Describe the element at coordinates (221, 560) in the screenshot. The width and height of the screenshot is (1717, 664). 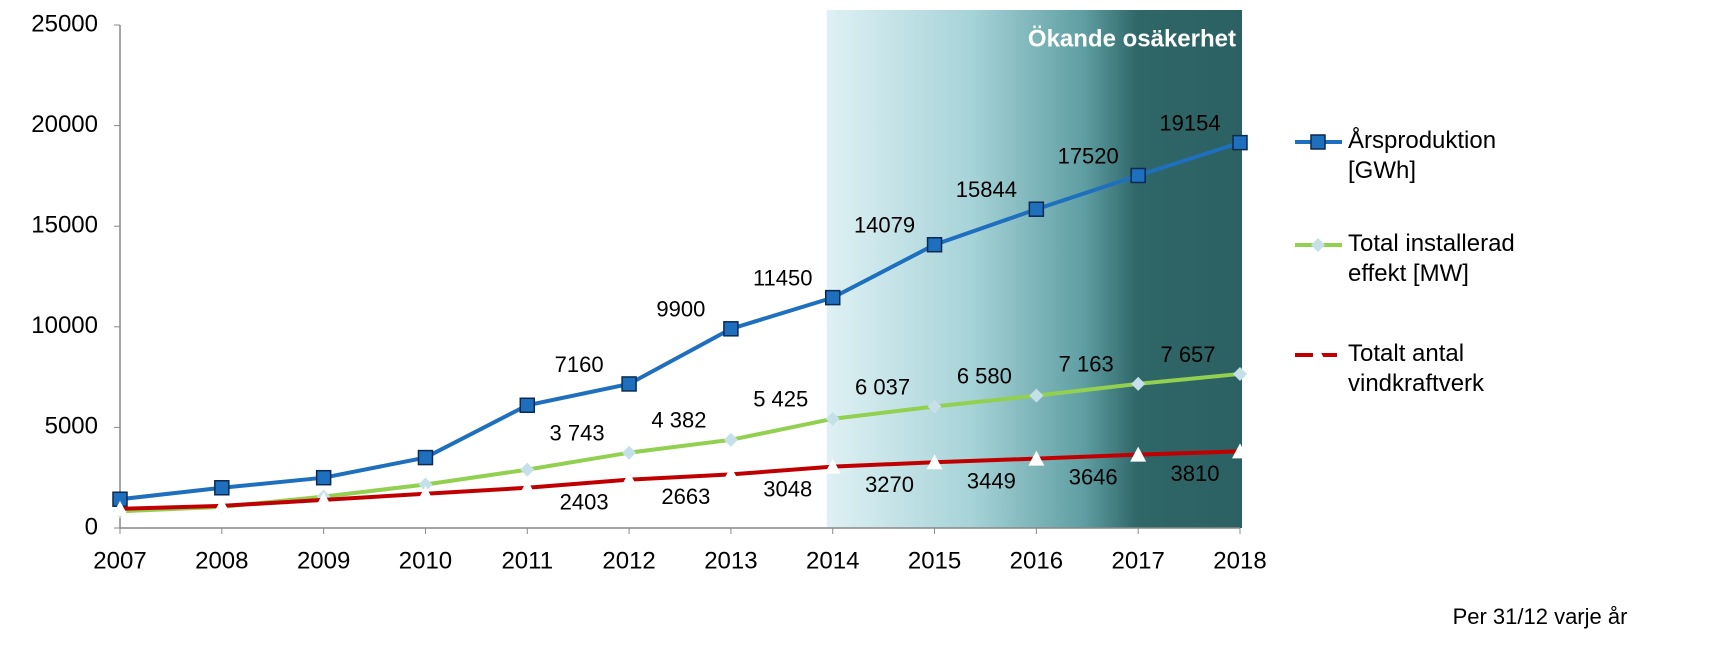
I see `x-tick-label: 2008` at that location.